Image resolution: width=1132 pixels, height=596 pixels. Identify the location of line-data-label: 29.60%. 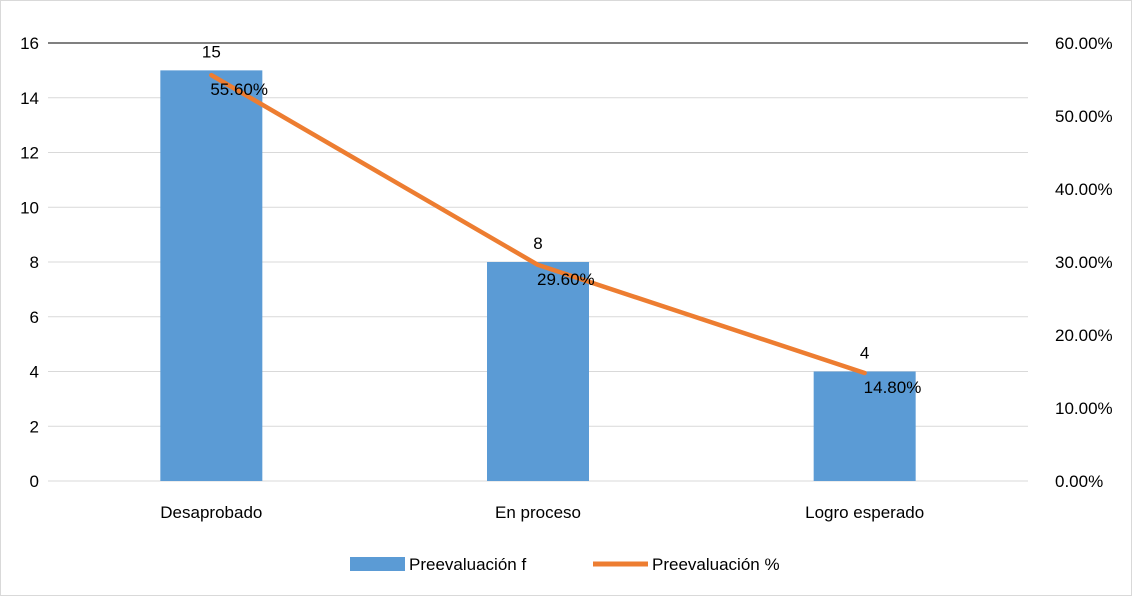
(566, 279).